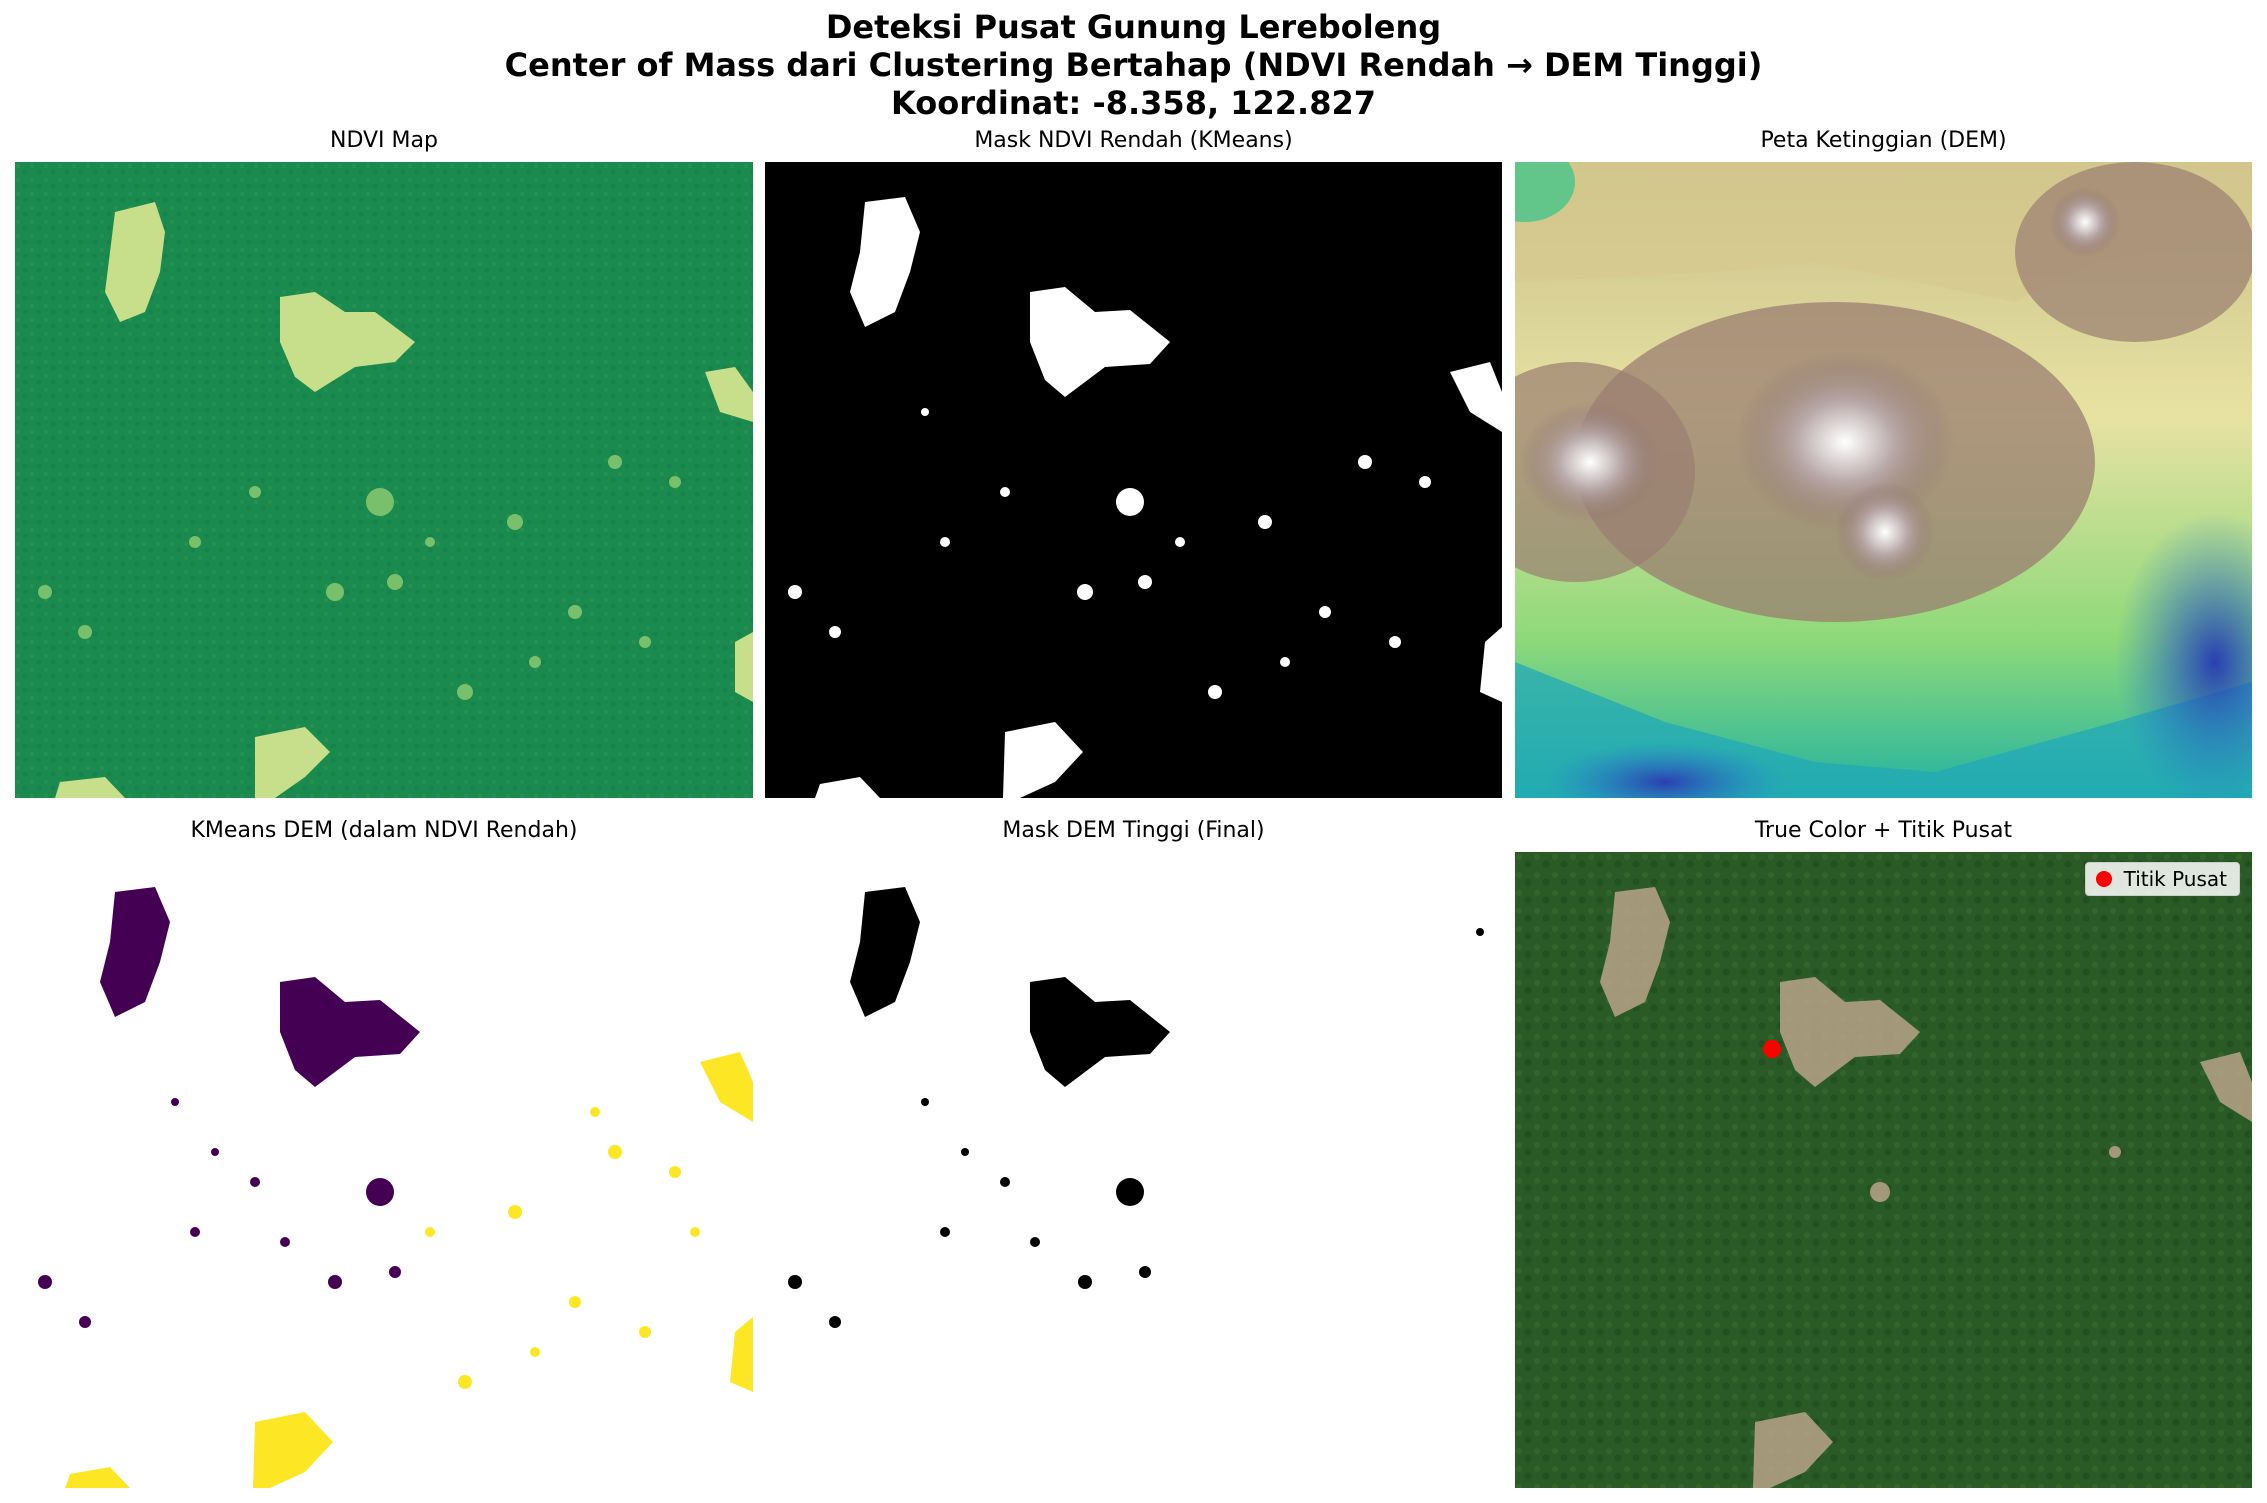  What do you see at coordinates (2103, 879) in the screenshot?
I see `legend-marker-icon` at bounding box center [2103, 879].